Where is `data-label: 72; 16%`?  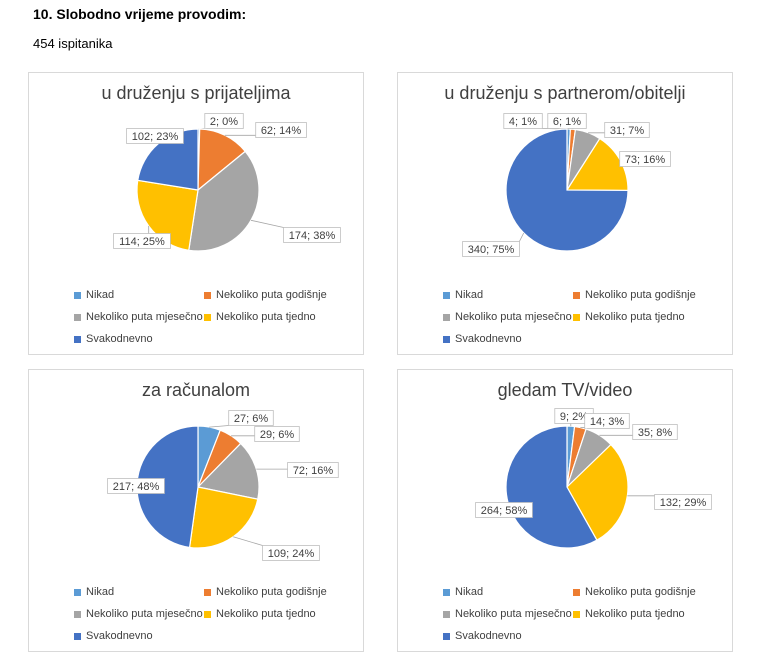 data-label: 72; 16% is located at coordinates (313, 471).